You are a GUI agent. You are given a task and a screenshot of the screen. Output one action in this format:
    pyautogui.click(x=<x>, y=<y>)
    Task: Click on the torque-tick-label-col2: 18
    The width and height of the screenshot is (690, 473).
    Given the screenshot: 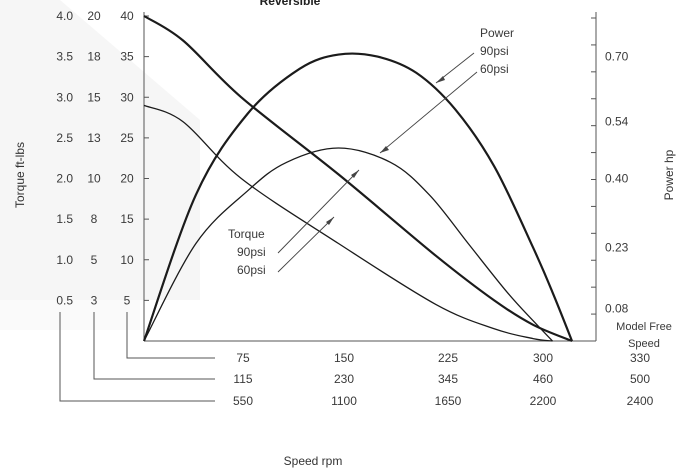 What is the action you would take?
    pyautogui.click(x=94, y=57)
    